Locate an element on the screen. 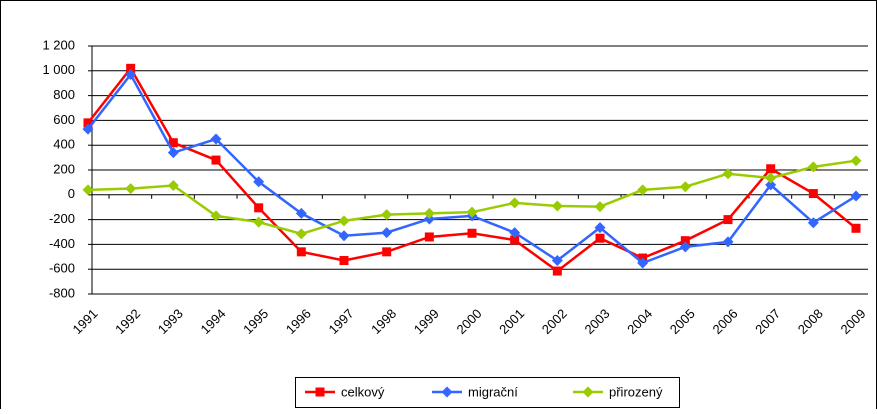  y-tick-label: 200 is located at coordinates (64, 168).